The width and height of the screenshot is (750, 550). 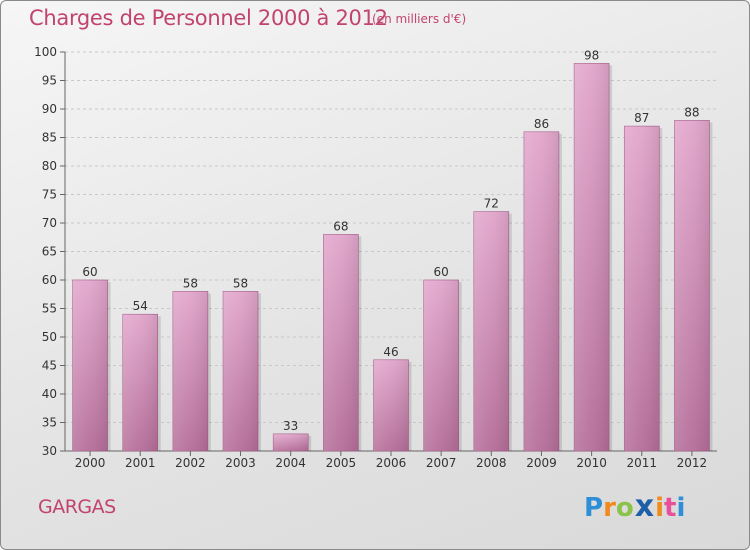 What do you see at coordinates (45, 52) in the screenshot?
I see `y-tick-label: 100` at bounding box center [45, 52].